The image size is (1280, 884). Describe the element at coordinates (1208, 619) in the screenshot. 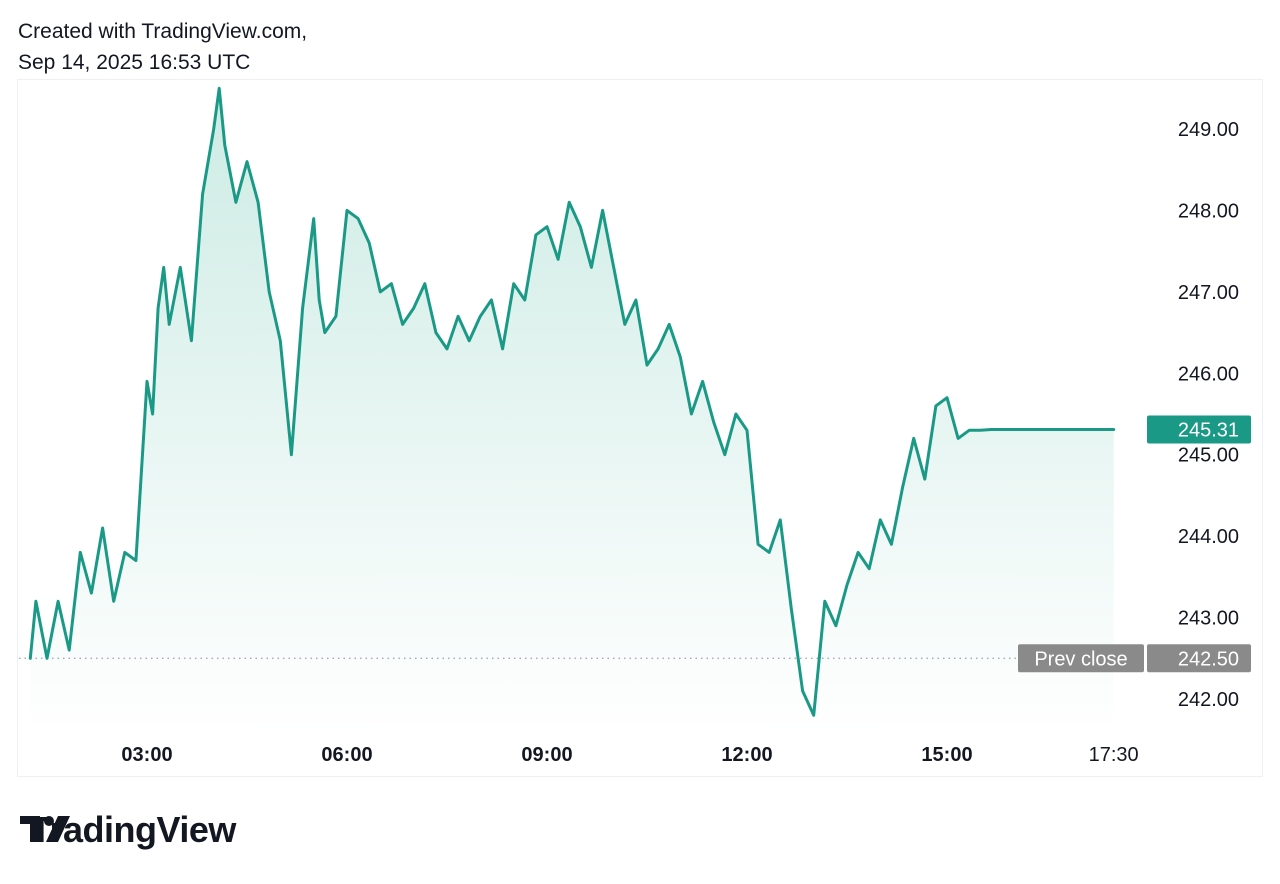

I see `y-tick-label: 243.00` at that location.